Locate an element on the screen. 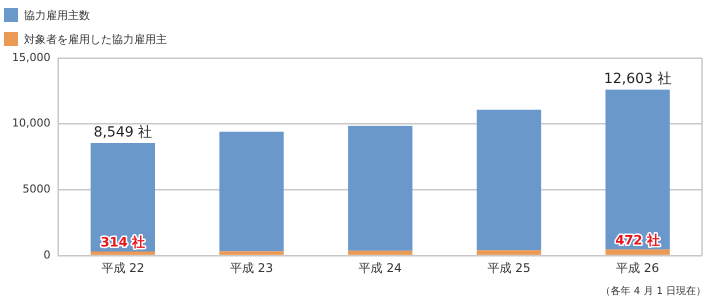 Image resolution: width=720 pixels, height=300 pixels. x-tick-label: 平成 25 is located at coordinates (508, 267).